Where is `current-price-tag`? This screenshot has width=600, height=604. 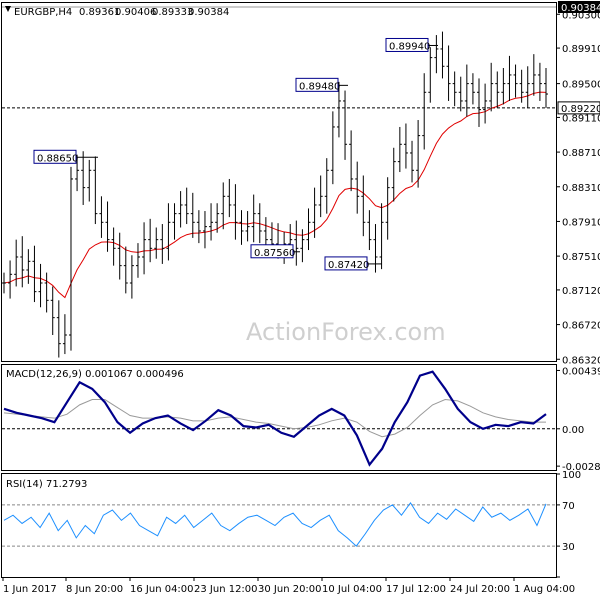
current-price-tag is located at coordinates (579, 6).